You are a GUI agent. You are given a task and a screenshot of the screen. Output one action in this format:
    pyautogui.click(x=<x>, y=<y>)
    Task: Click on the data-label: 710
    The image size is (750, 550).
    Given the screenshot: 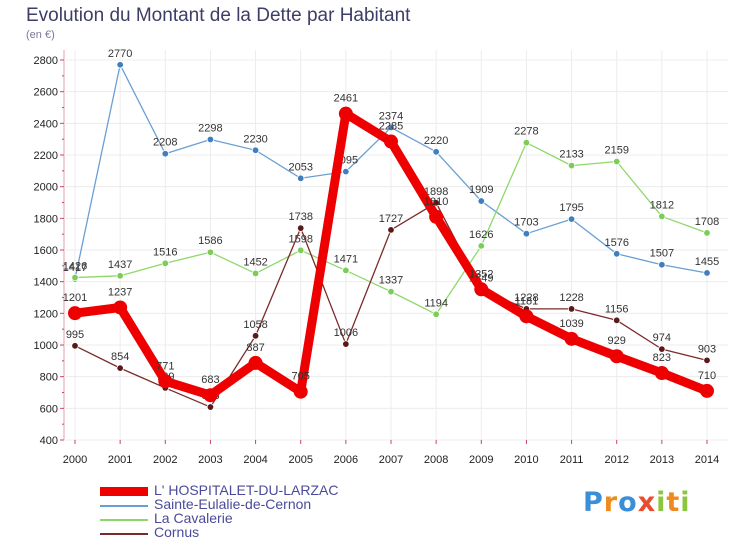 What is the action you would take?
    pyautogui.click(x=707, y=376)
    